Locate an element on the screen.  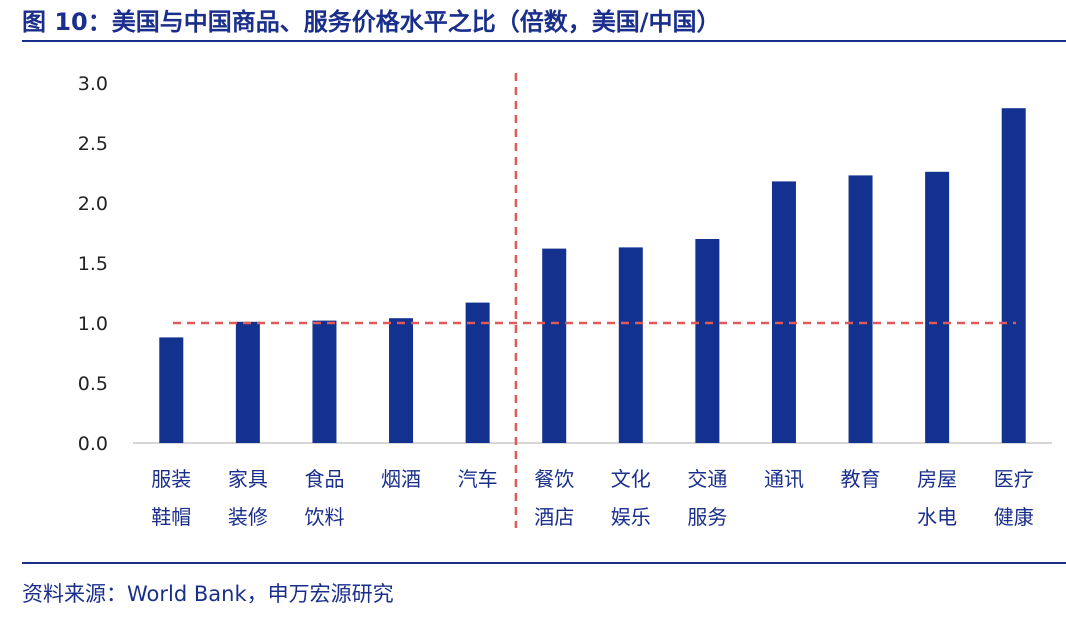
x-category-label: 娱乐 is located at coordinates (631, 517).